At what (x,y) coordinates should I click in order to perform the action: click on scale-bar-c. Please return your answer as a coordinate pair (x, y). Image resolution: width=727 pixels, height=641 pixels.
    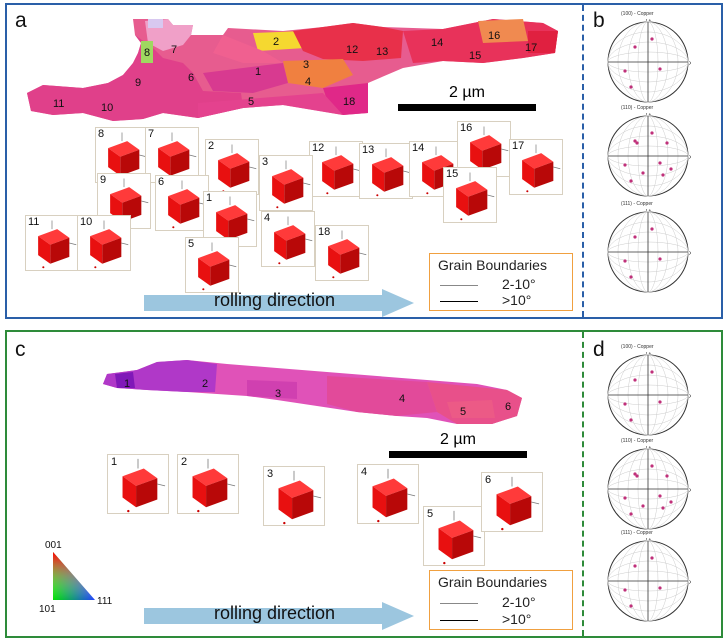
    Looking at the image, I should click on (458, 454).